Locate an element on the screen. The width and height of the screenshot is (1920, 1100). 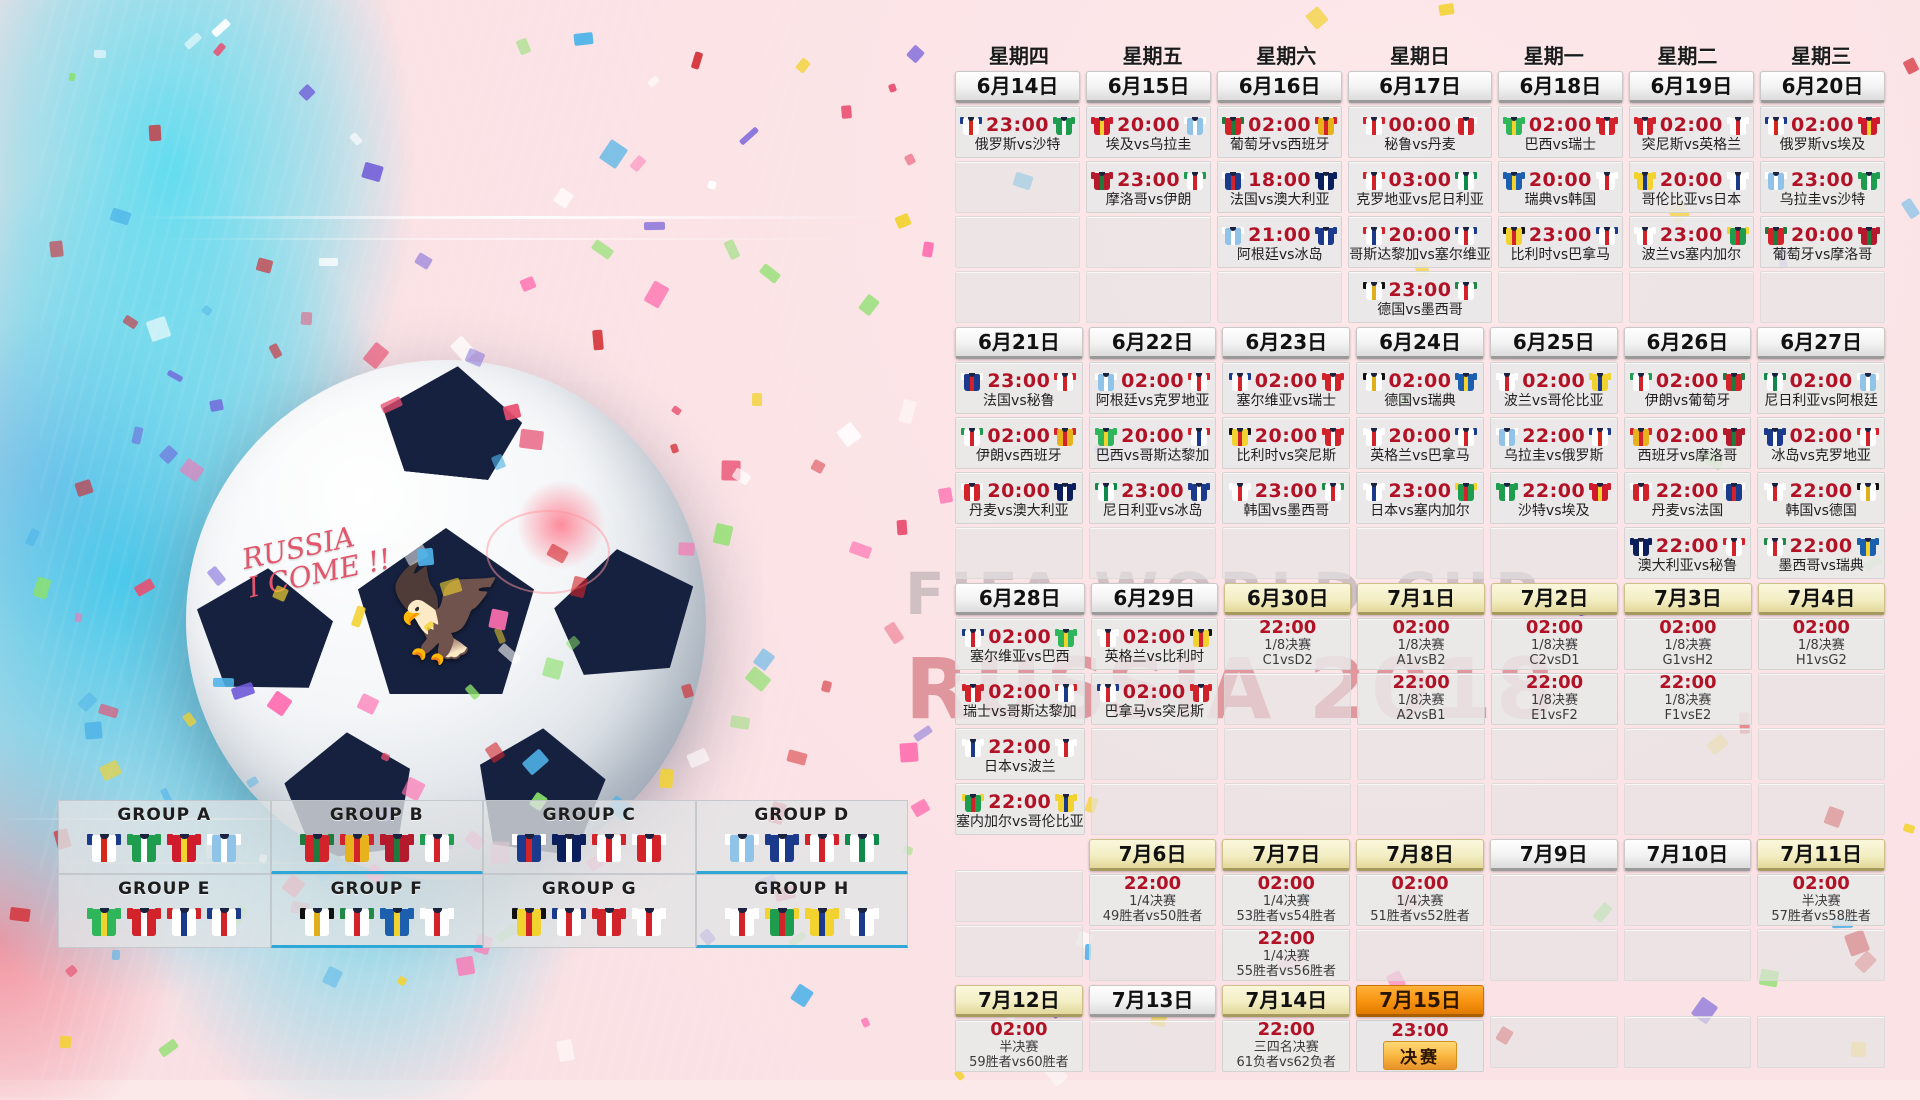
match-cell: 02:00 俄罗斯vs埃及 is located at coordinates (1822, 132).